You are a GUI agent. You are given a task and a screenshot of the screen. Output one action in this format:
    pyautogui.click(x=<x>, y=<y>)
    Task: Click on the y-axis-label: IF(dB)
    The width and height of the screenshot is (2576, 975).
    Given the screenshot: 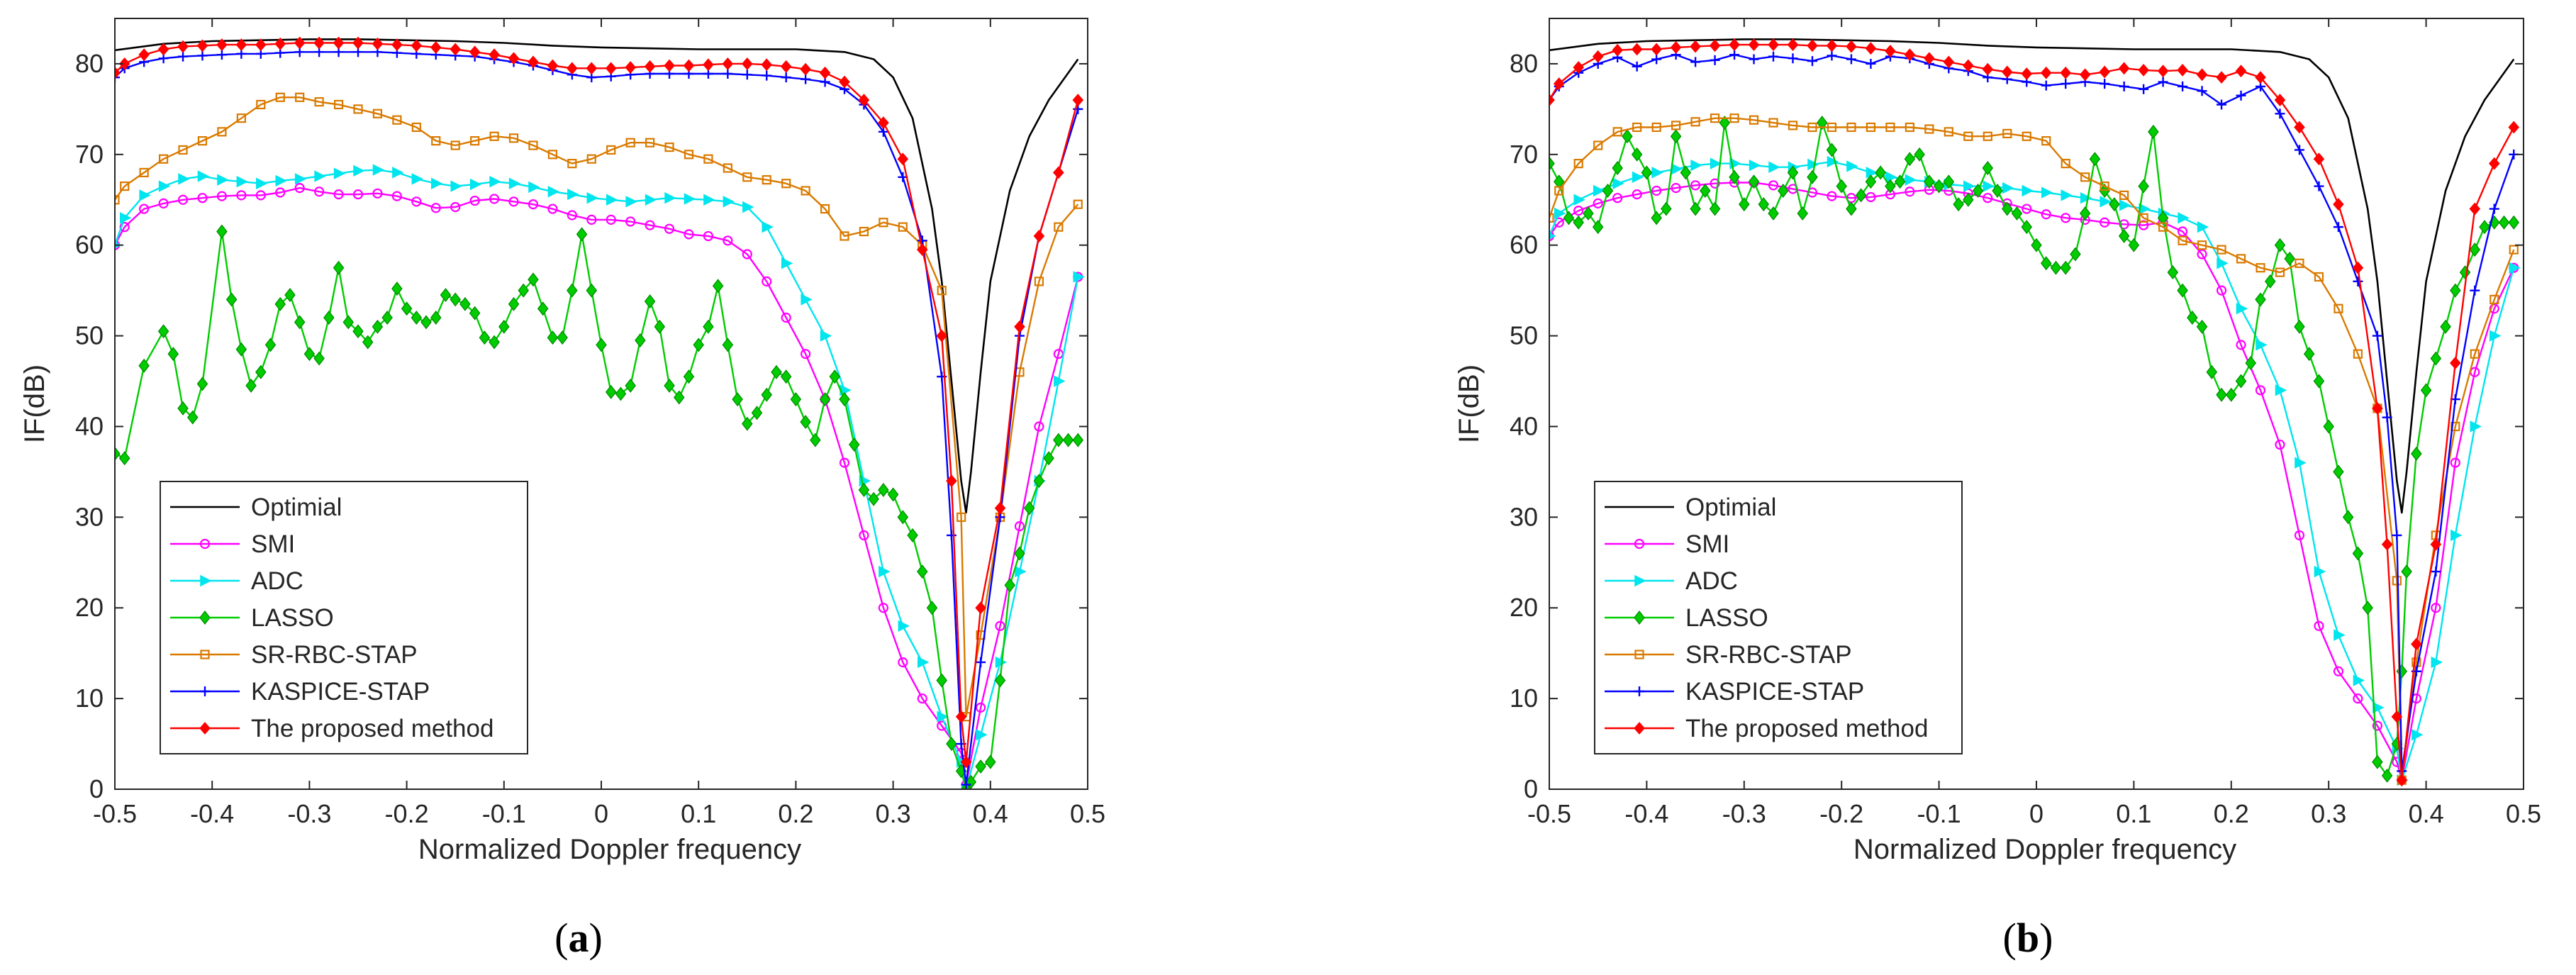 What is the action you would take?
    pyautogui.click(x=1469, y=403)
    